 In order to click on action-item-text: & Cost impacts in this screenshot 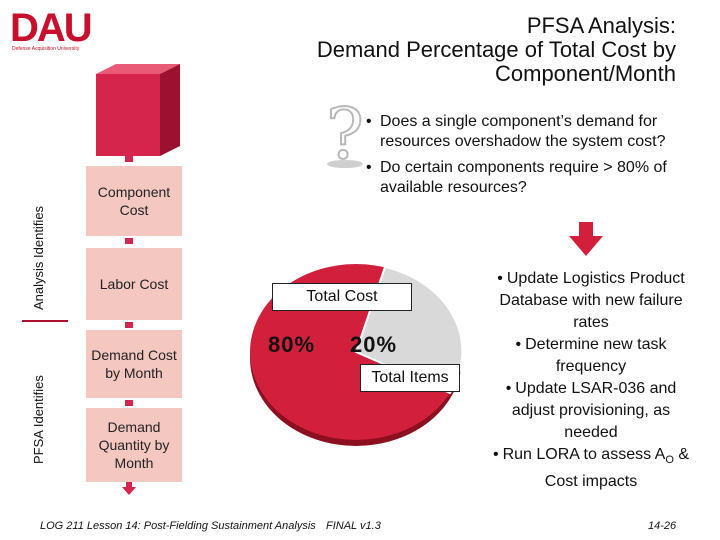, I will do `click(617, 468)`.